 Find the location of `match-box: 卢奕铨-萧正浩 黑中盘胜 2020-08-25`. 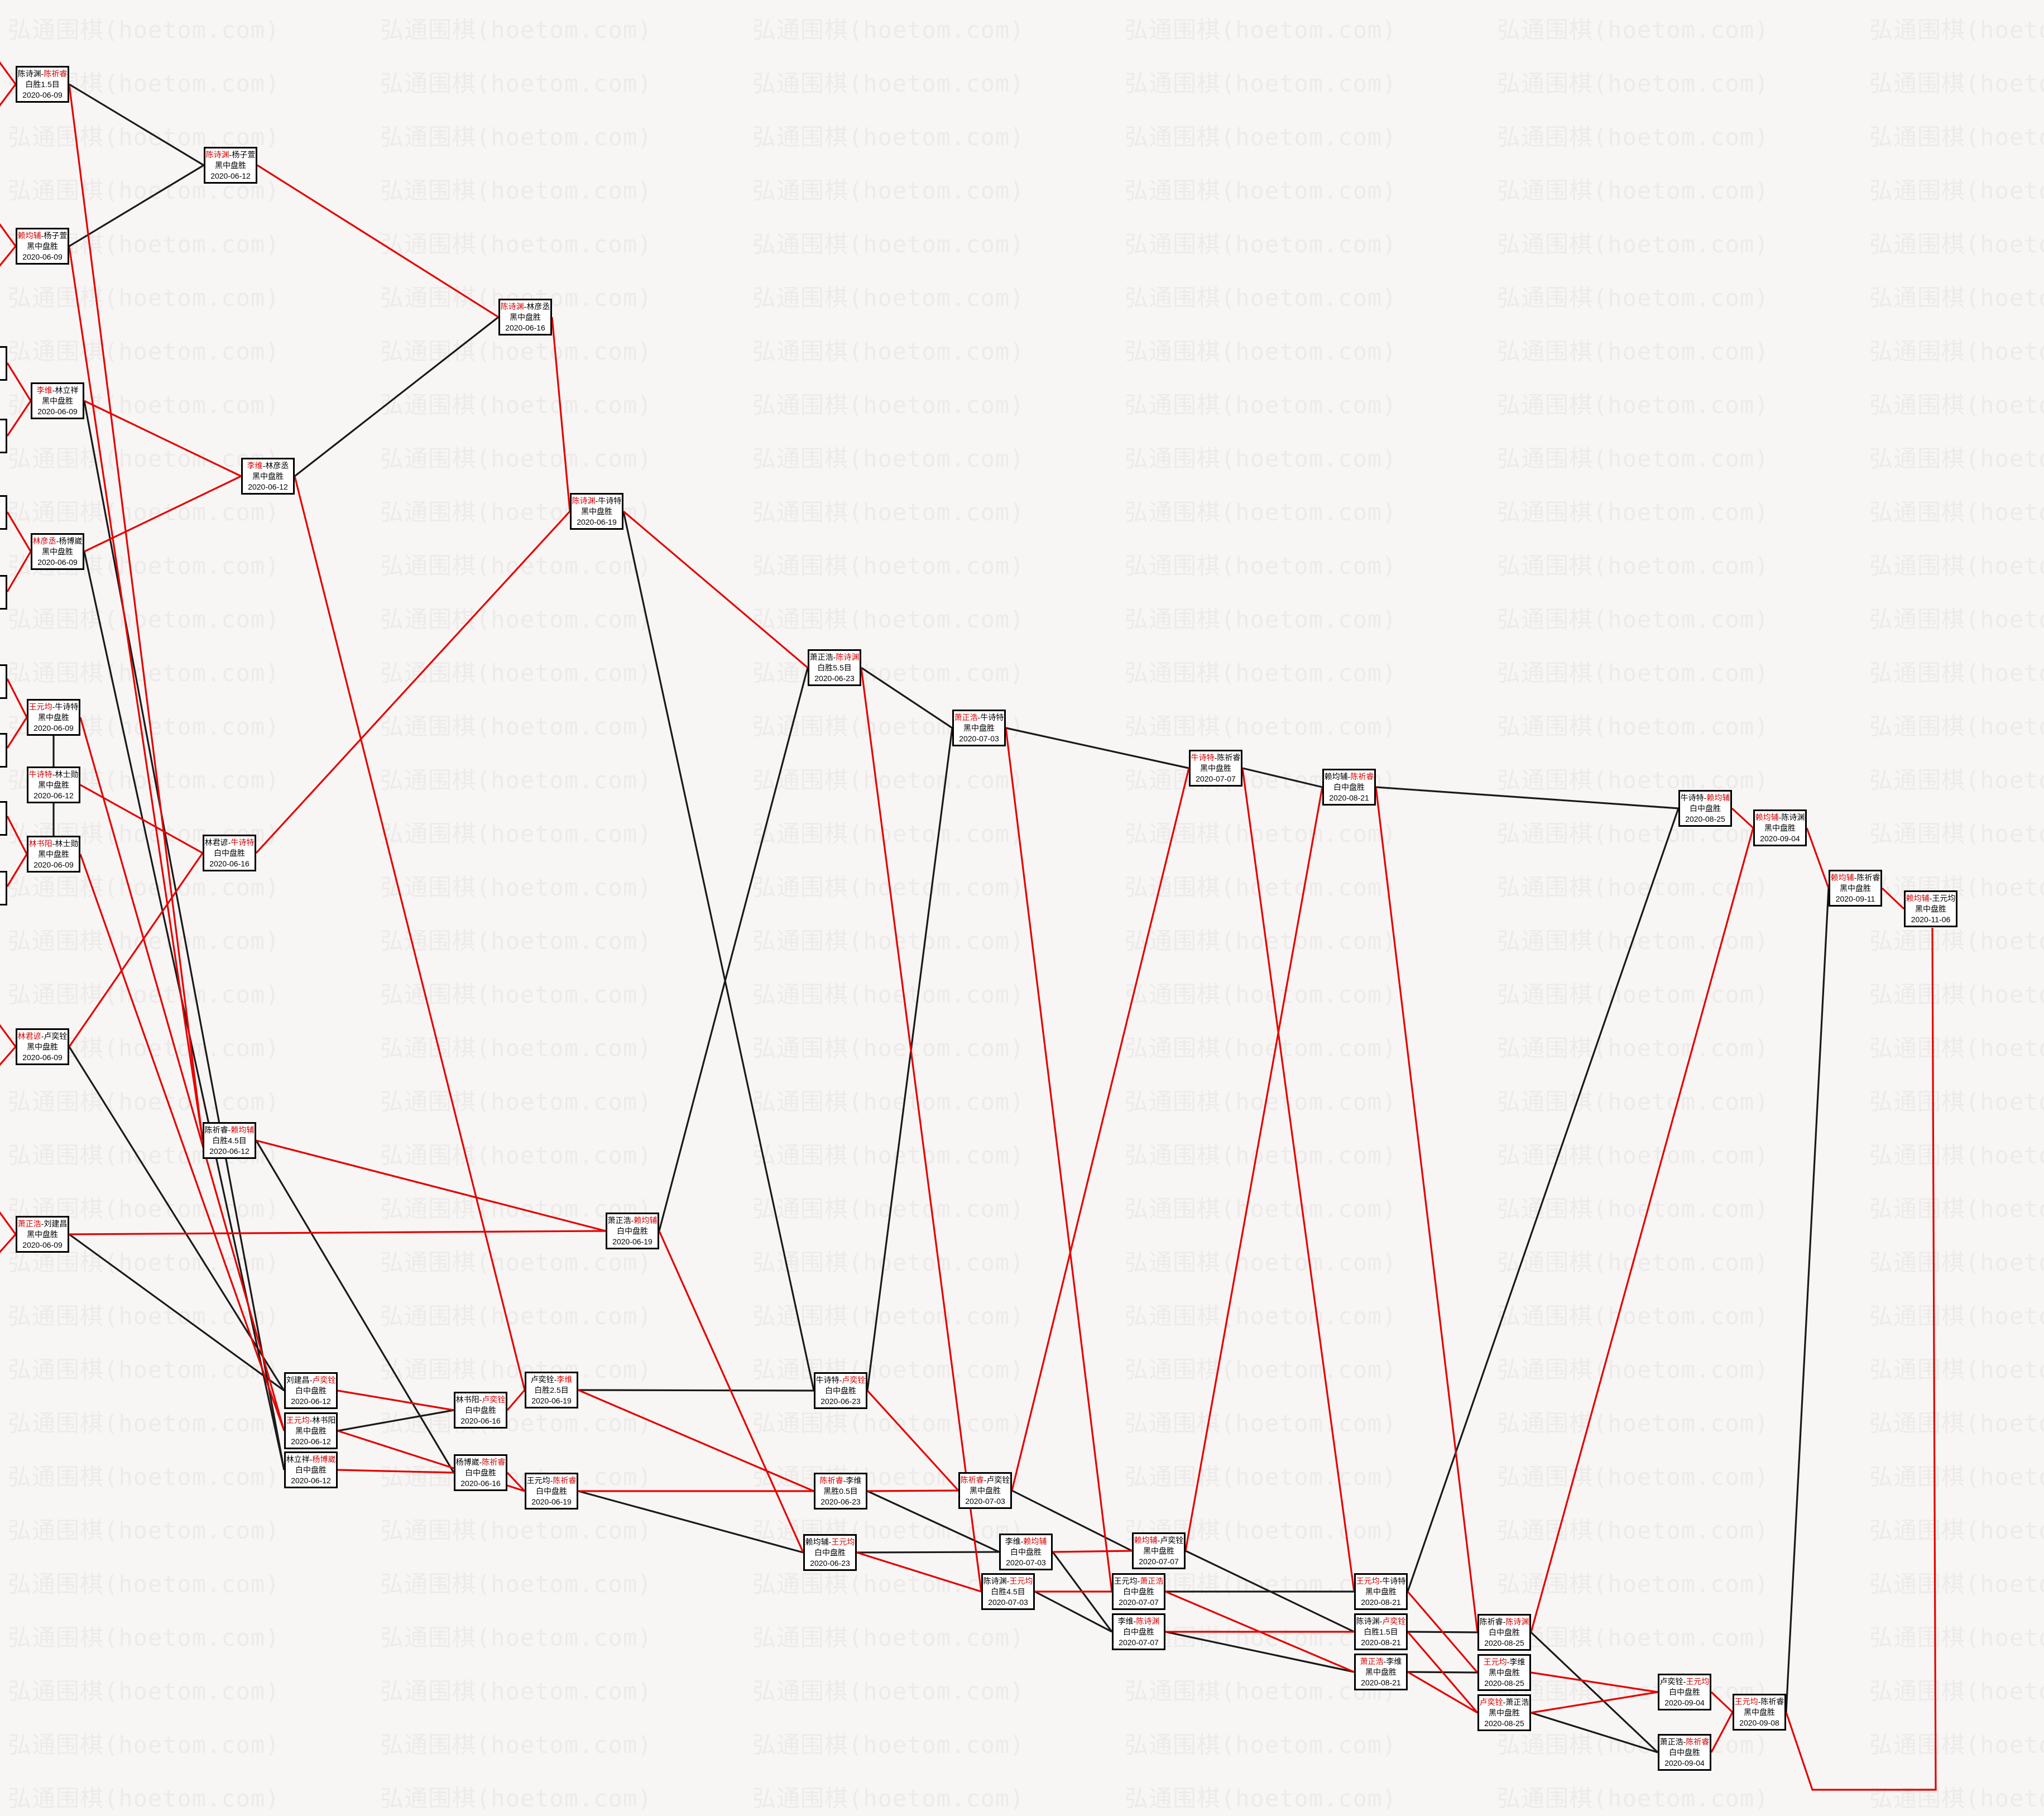

match-box: 卢奕铨-萧正浩 黑中盘胜 2020-08-25 is located at coordinates (1504, 1712).